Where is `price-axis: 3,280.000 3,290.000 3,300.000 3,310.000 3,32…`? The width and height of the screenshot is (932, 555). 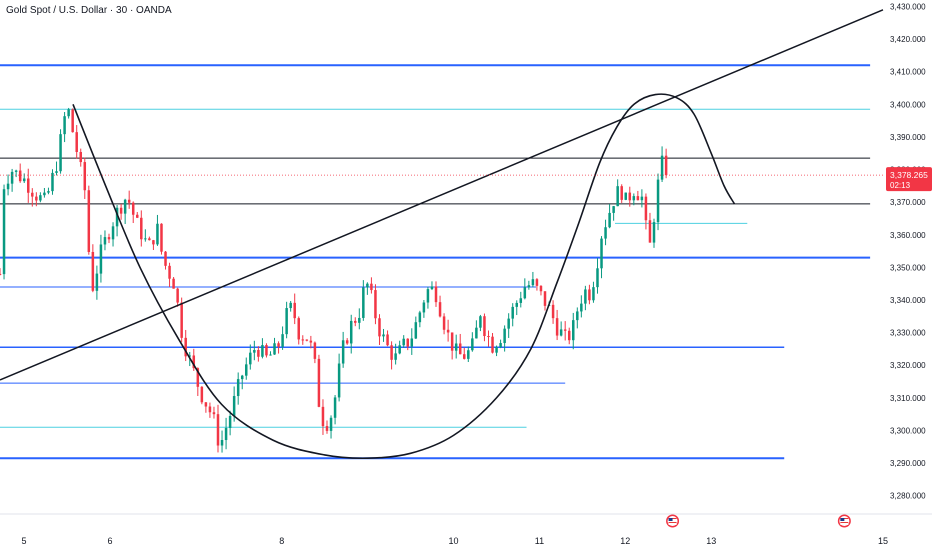
price-axis: 3,280.000 3,290.000 3,300.000 3,310.000 3,32… is located at coordinates (908, 275).